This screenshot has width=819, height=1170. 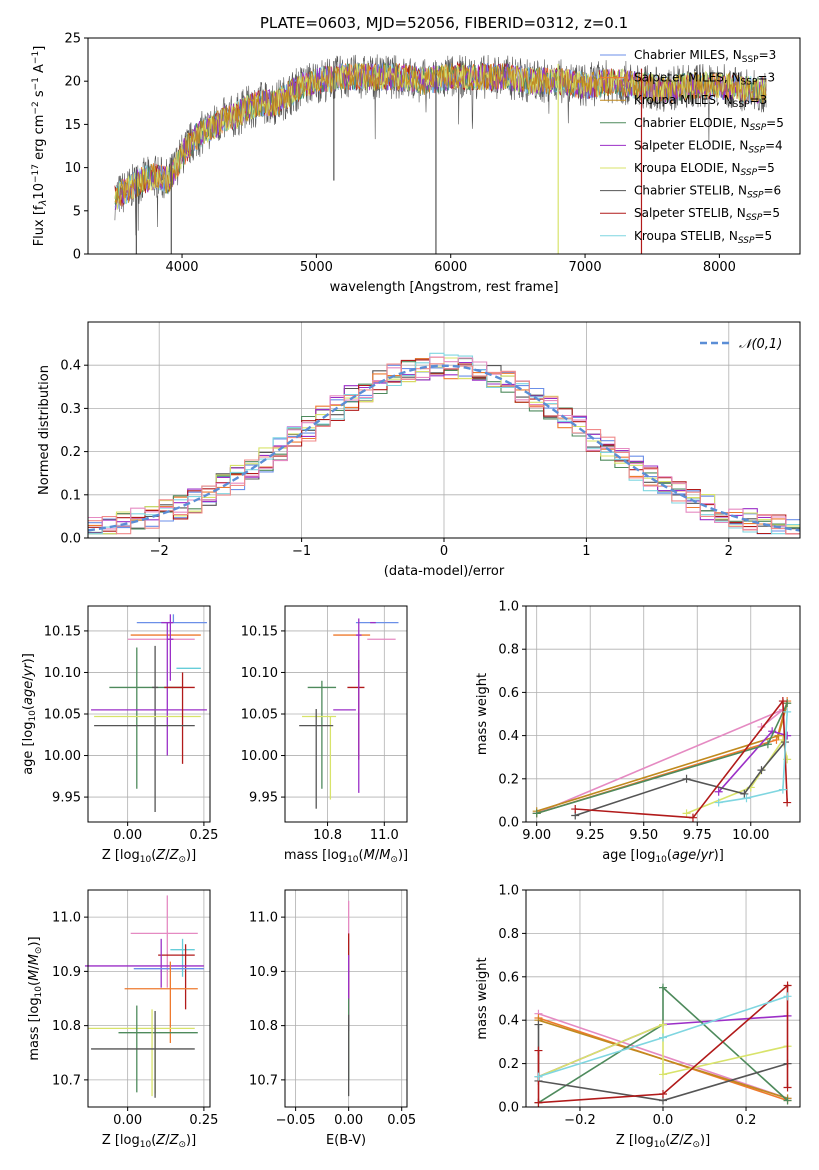 What do you see at coordinates (444, 287) in the screenshot?
I see `x-axis-label: wavelength [Angstrom, rest frame]` at bounding box center [444, 287].